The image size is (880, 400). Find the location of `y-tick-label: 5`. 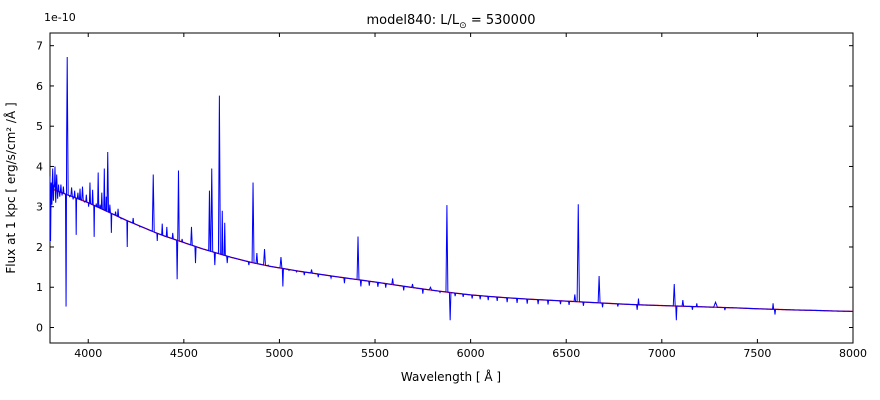

y-tick-label: 5 is located at coordinates (39, 126).